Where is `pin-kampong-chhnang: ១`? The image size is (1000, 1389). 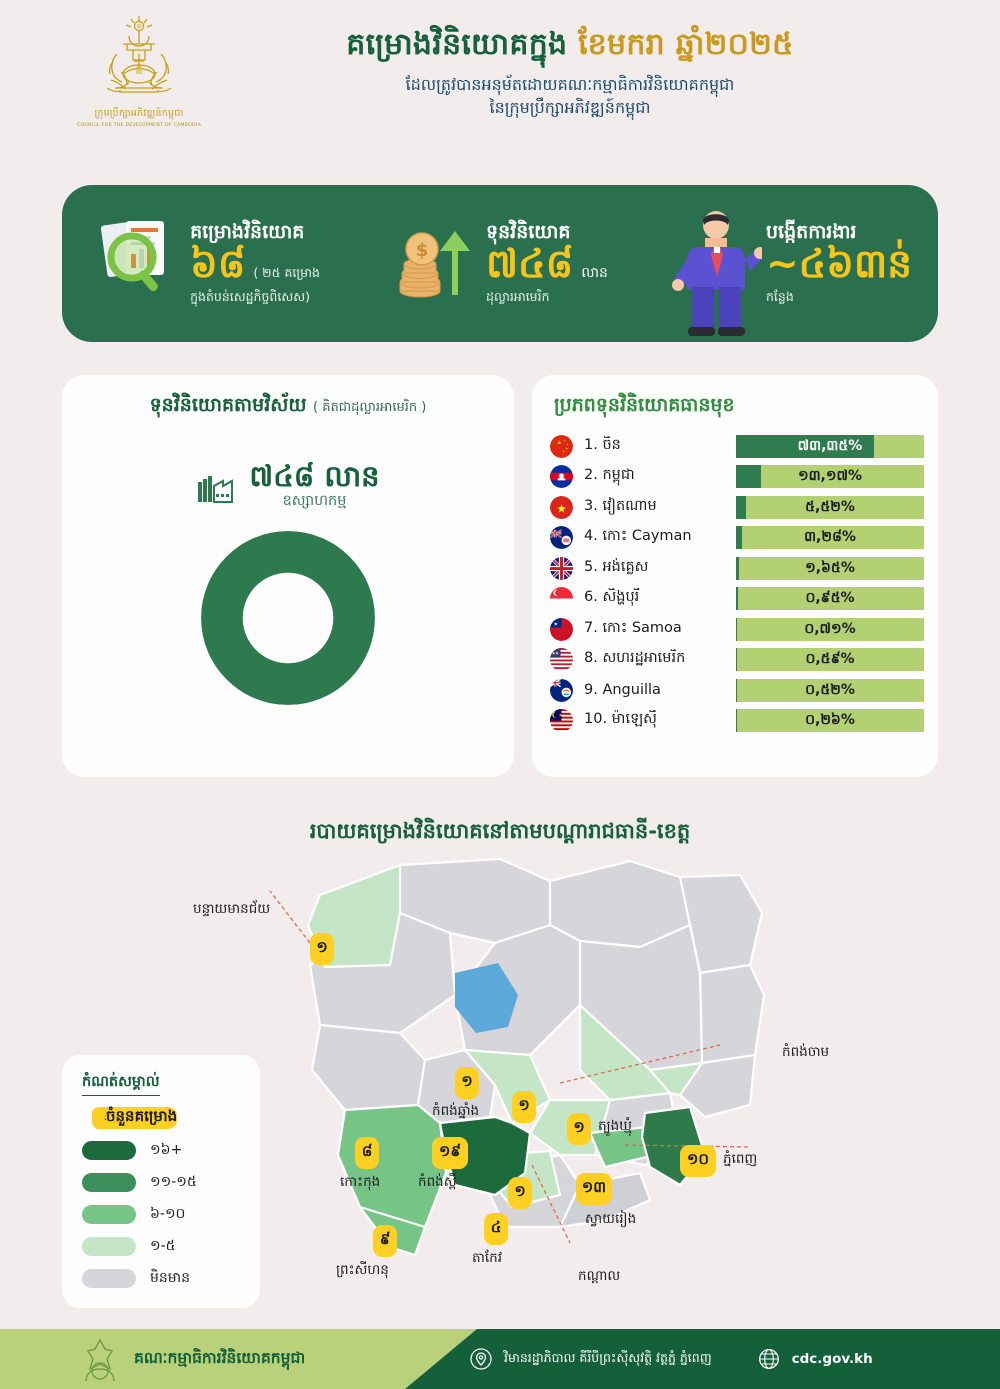
pin-kampong-chhnang: ១ is located at coordinates (467, 1083).